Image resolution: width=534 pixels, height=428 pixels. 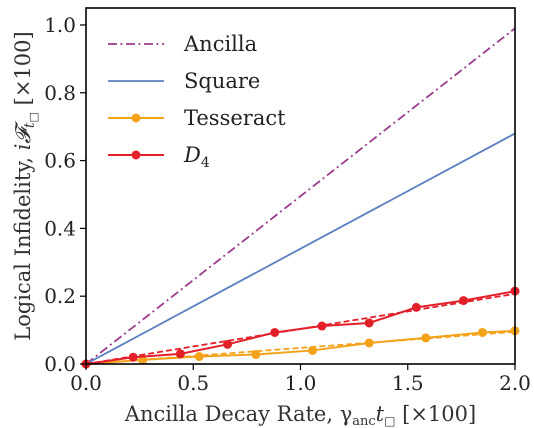 I want to click on x-tick-label: 2.0, so click(x=515, y=383).